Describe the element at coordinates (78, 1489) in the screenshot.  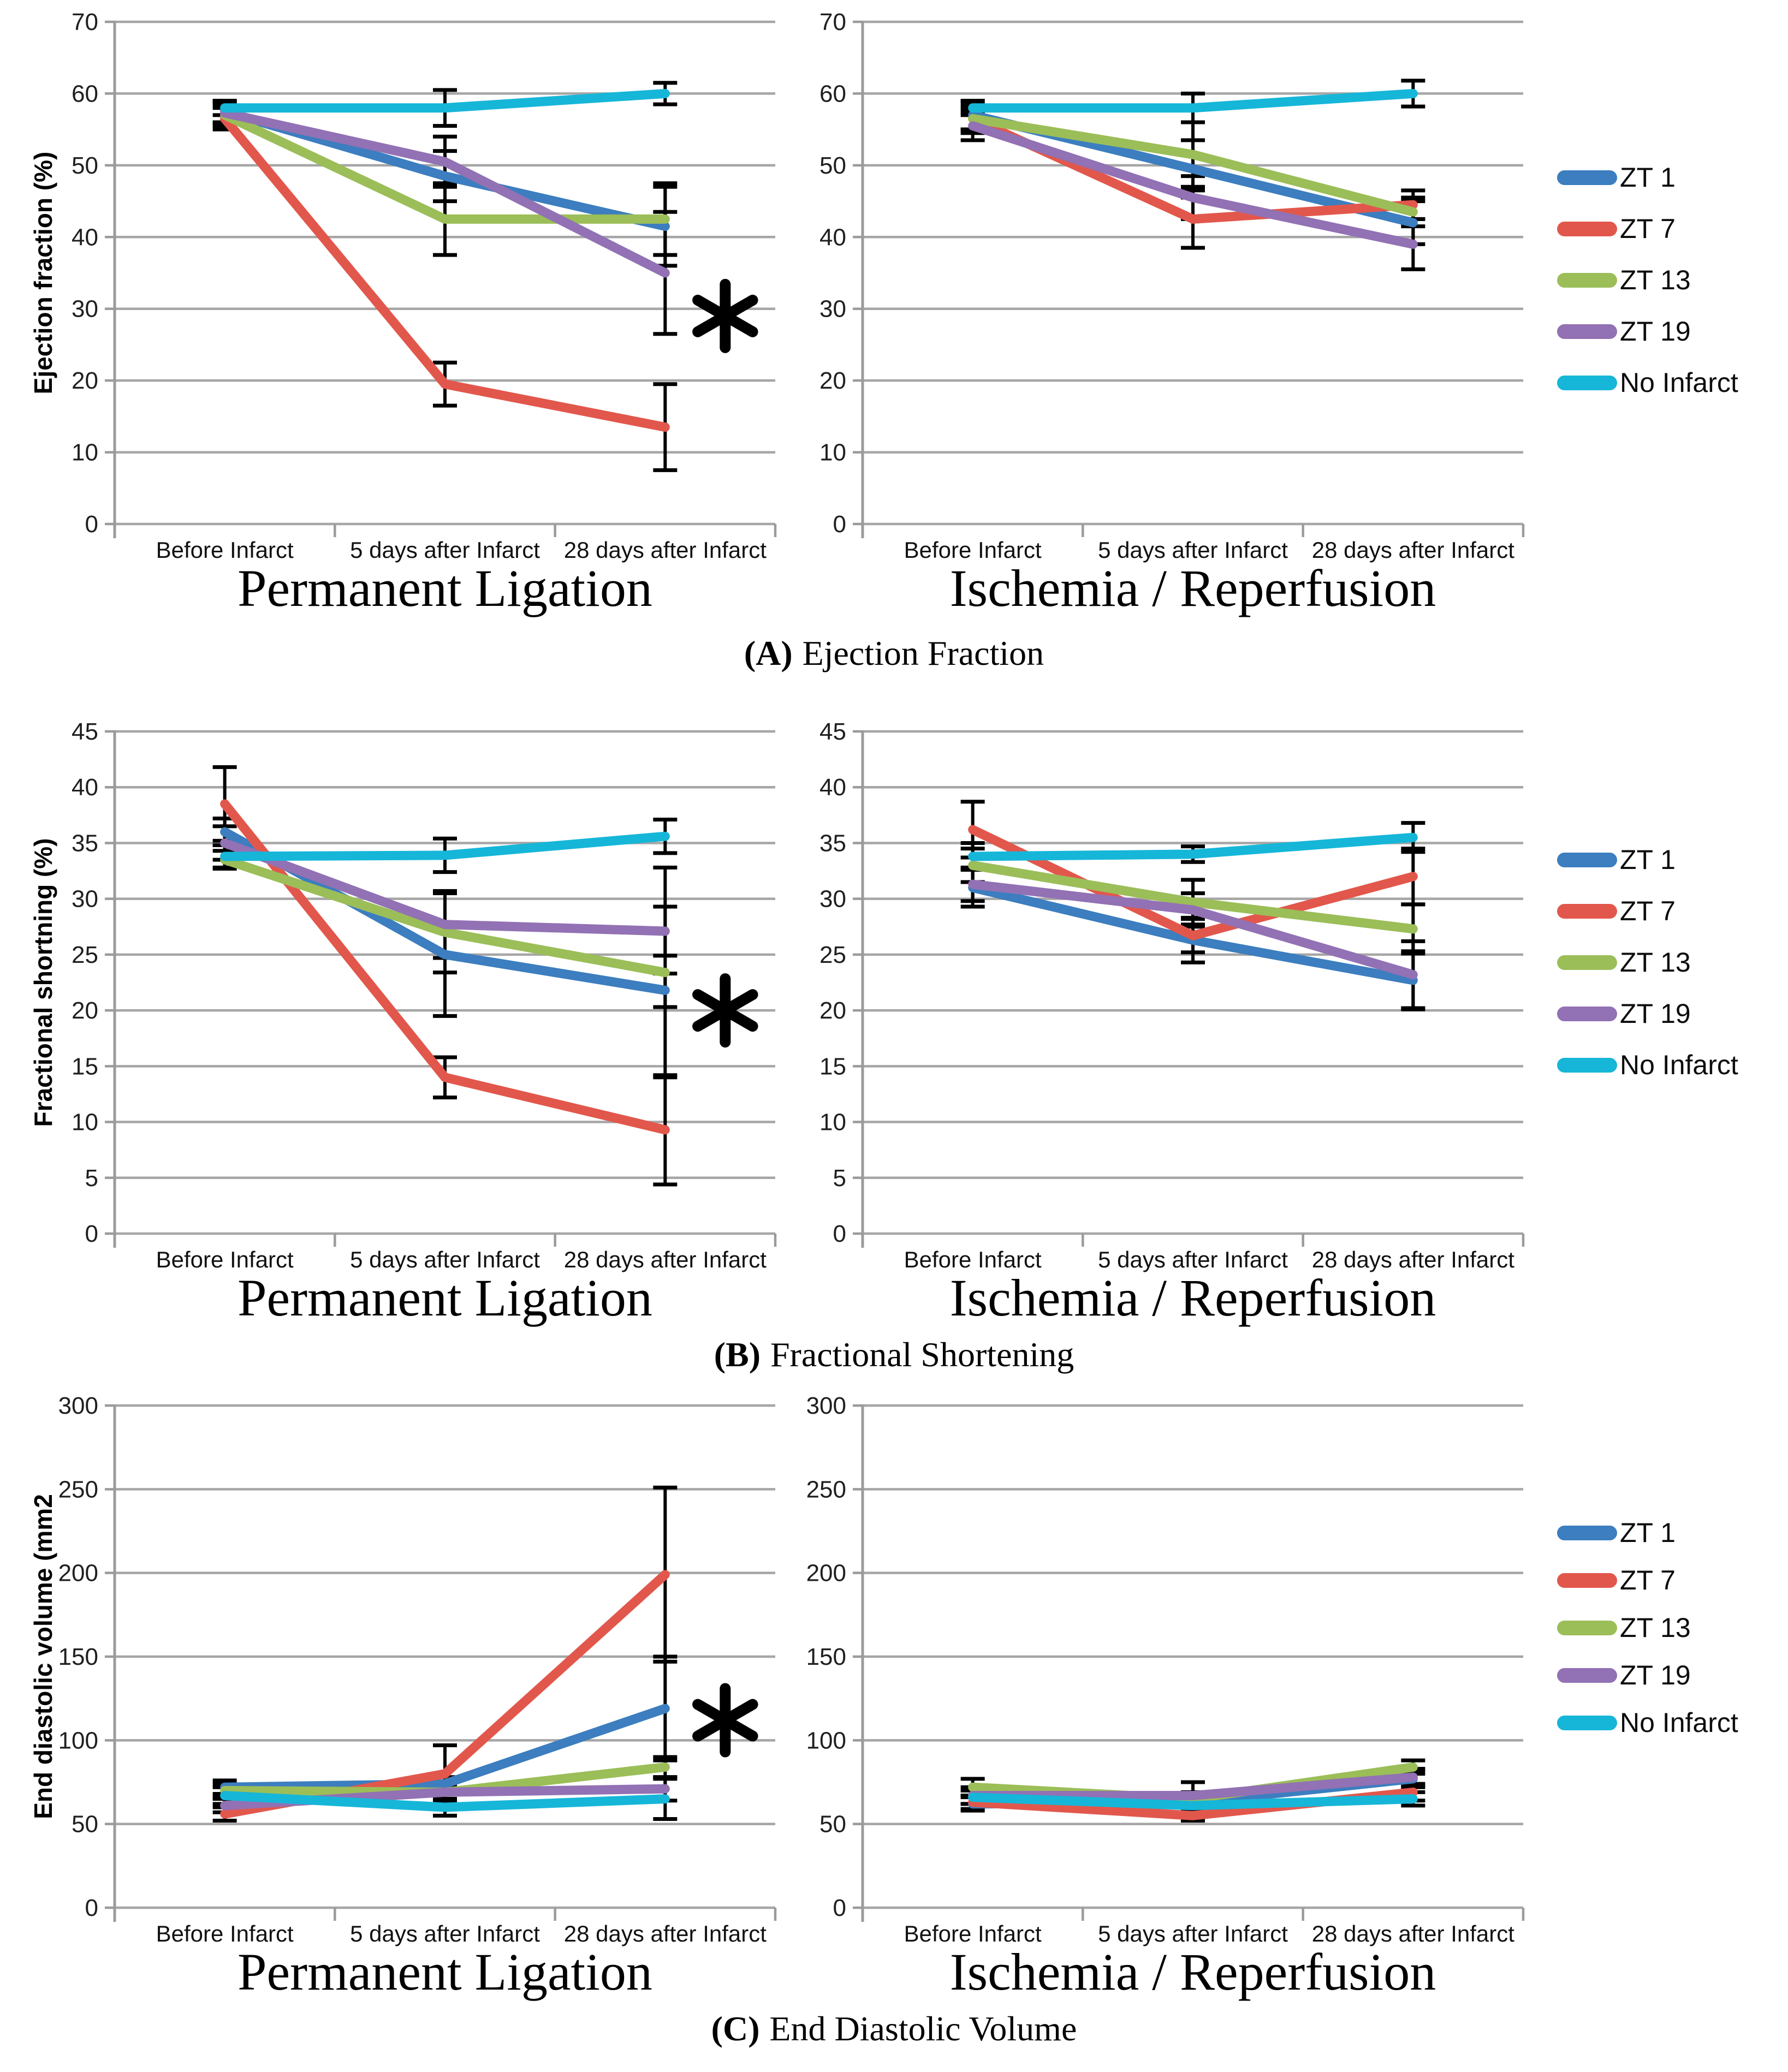
I see `y-tick-label: 250` at that location.